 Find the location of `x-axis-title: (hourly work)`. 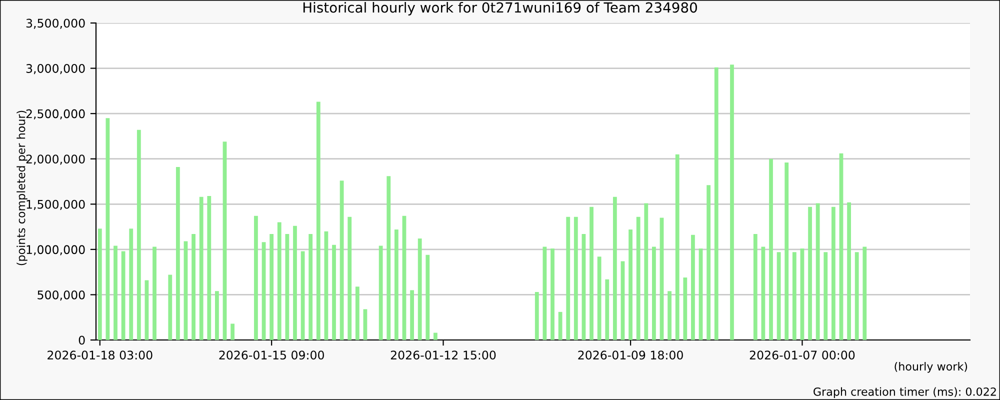

x-axis-title: (hourly work) is located at coordinates (931, 367).